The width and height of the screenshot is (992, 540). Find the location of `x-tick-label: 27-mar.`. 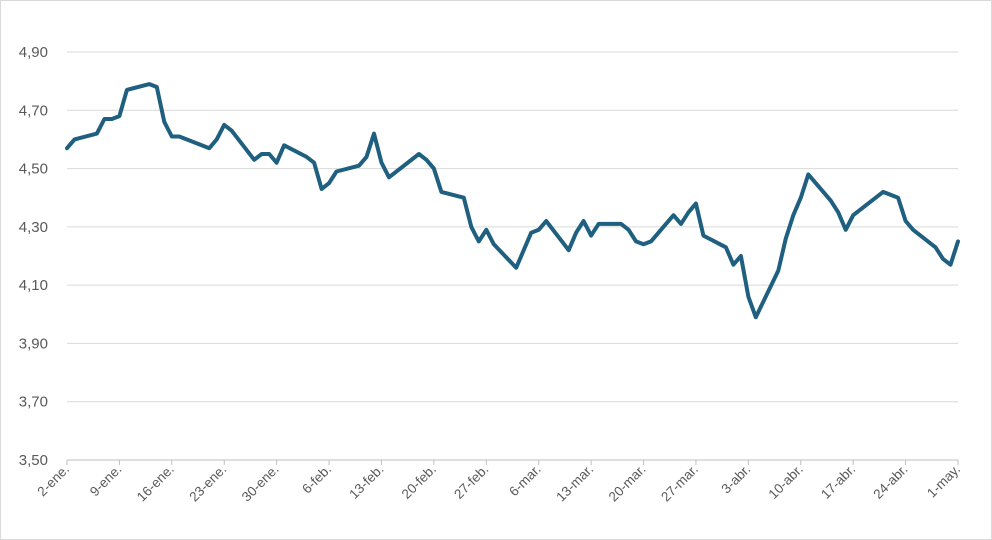

x-tick-label: 27-mar. is located at coordinates (679, 483).